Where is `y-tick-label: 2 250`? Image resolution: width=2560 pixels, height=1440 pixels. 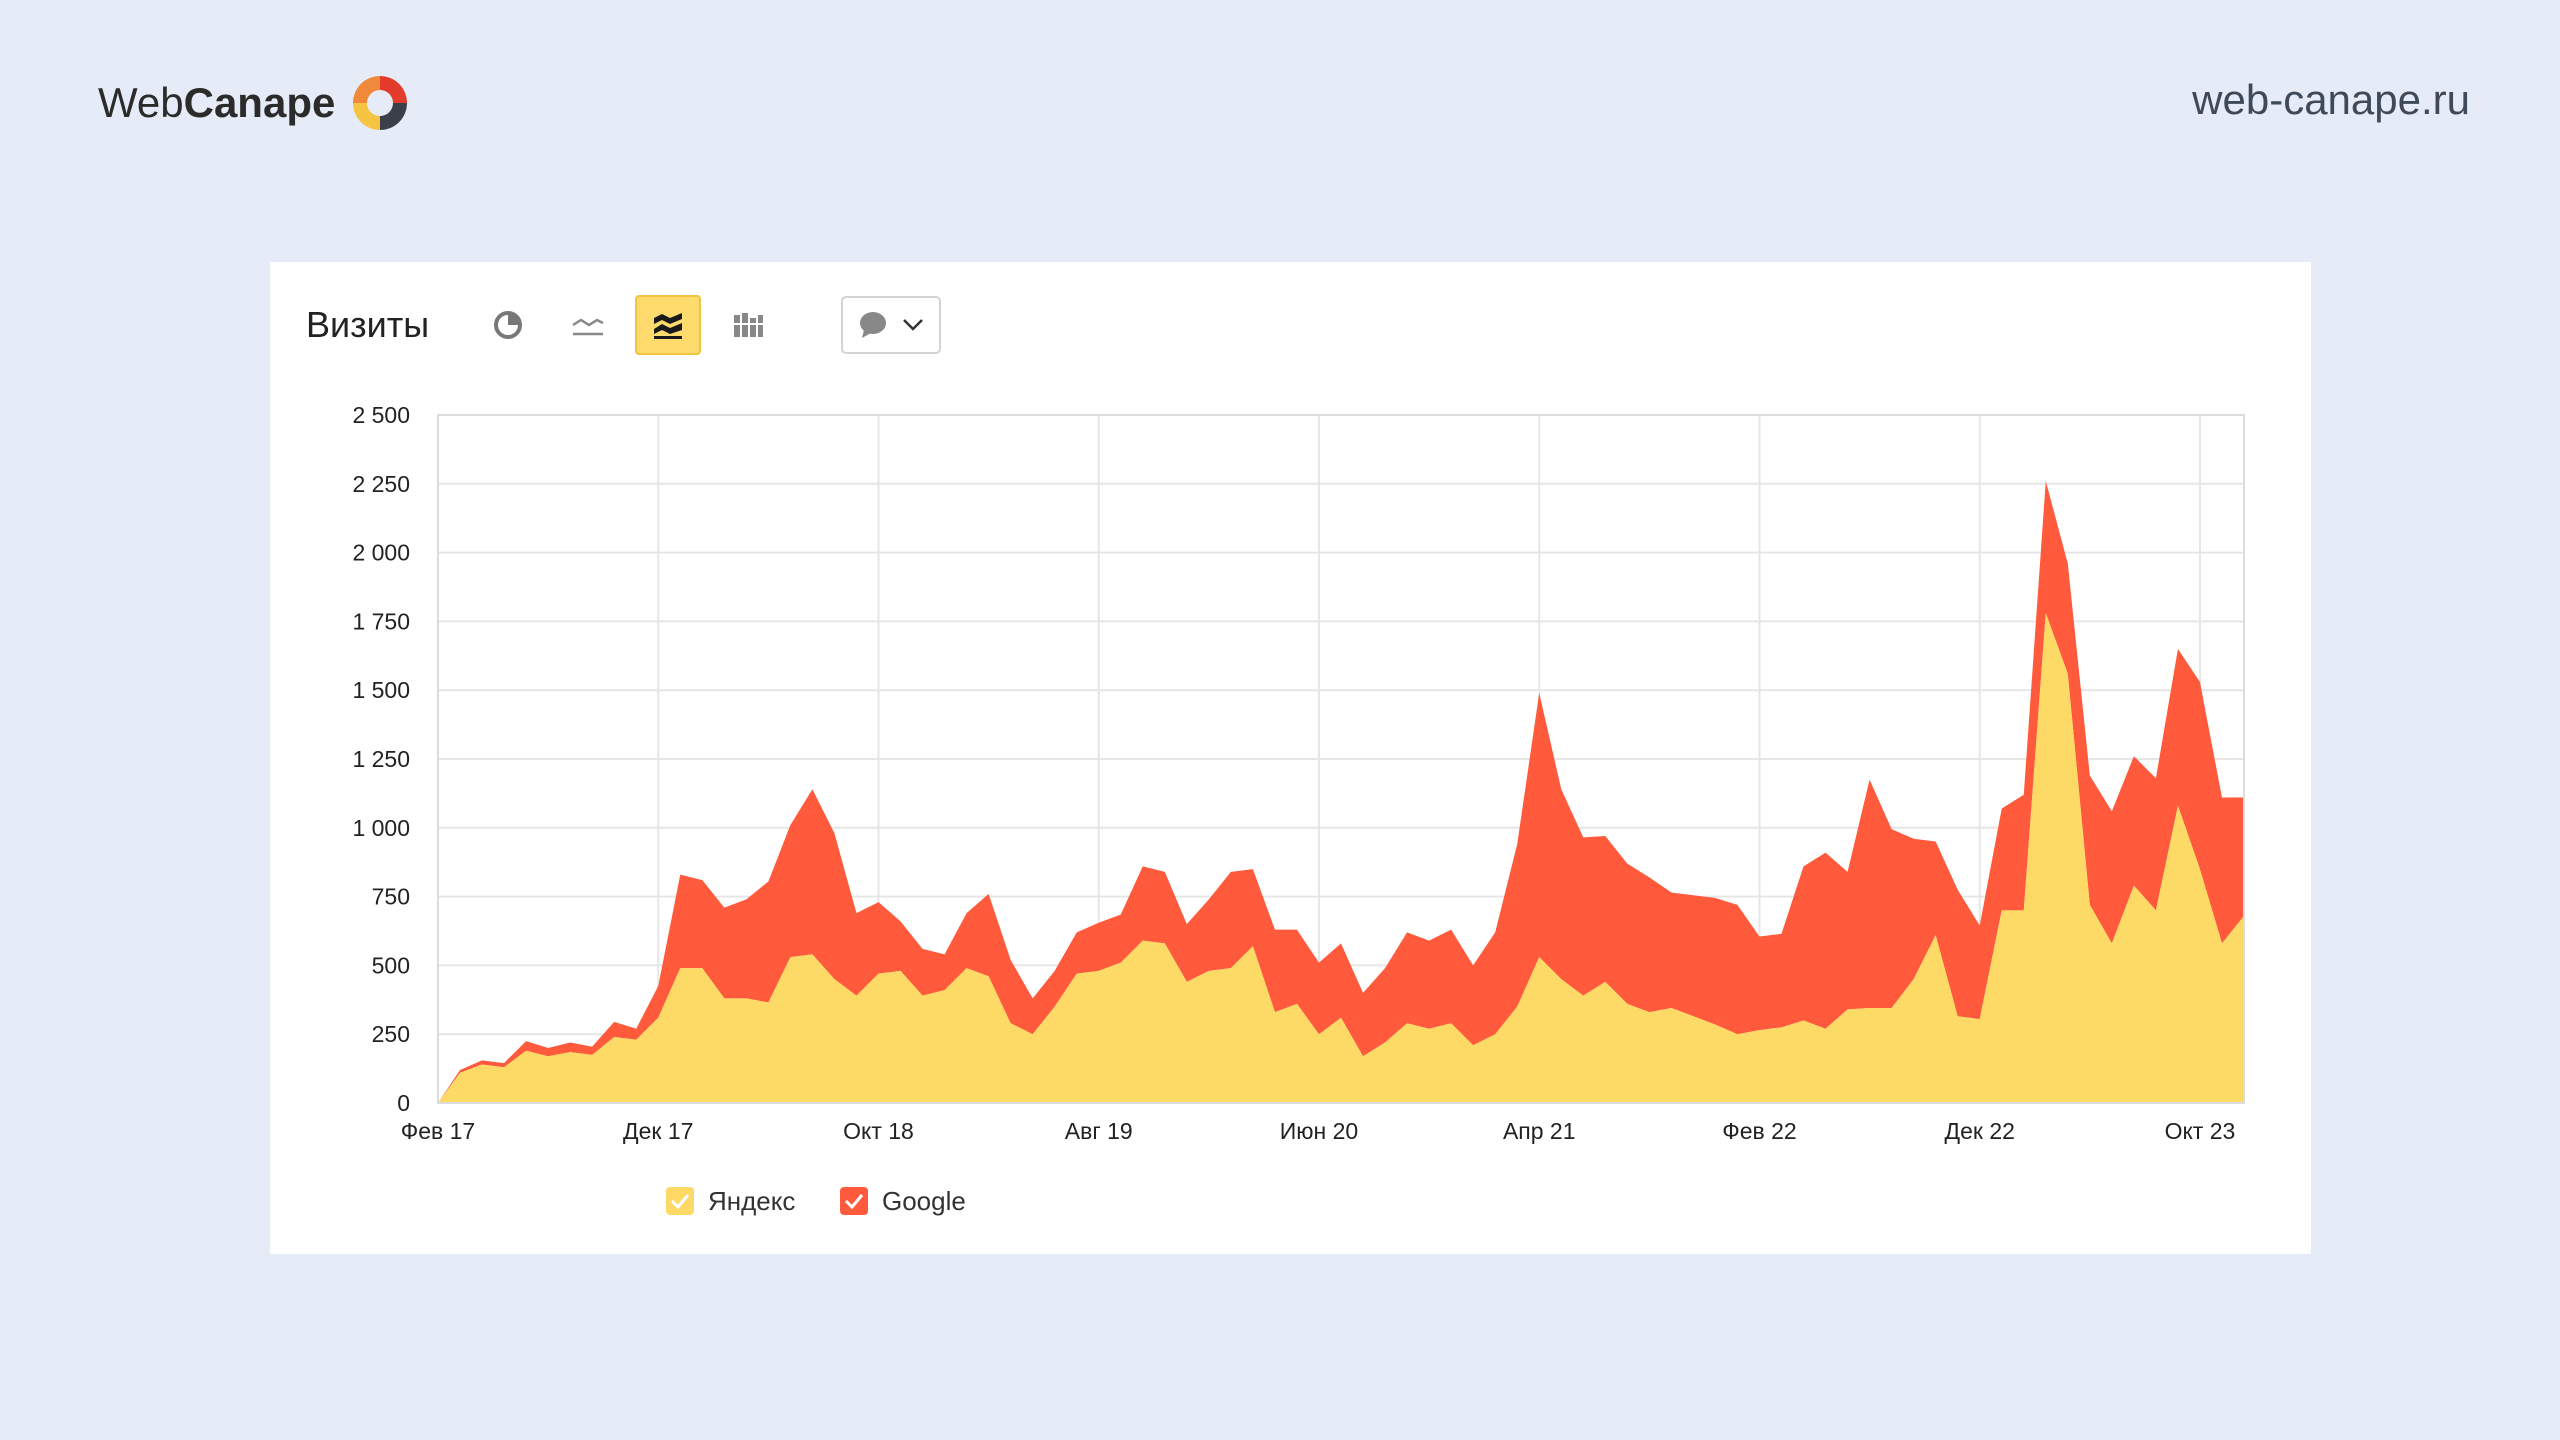
y-tick-label: 2 250 is located at coordinates (381, 484).